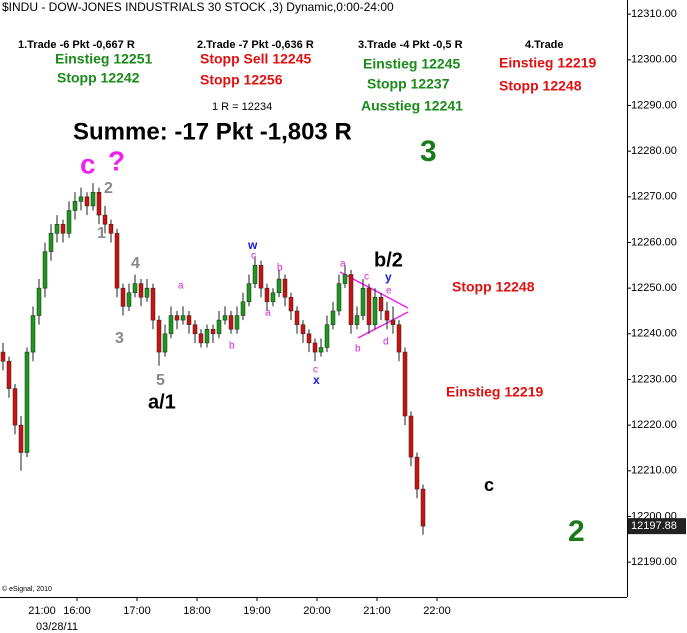 The width and height of the screenshot is (687, 633). Describe the element at coordinates (654, 562) in the screenshot. I see `y-tick-label: 12190.00` at that location.